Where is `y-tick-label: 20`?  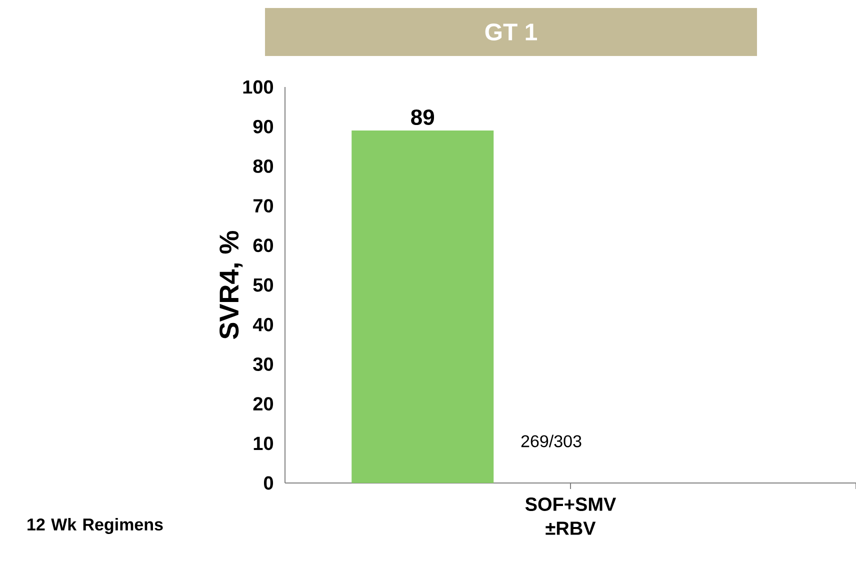
y-tick-label: 20 is located at coordinates (263, 404).